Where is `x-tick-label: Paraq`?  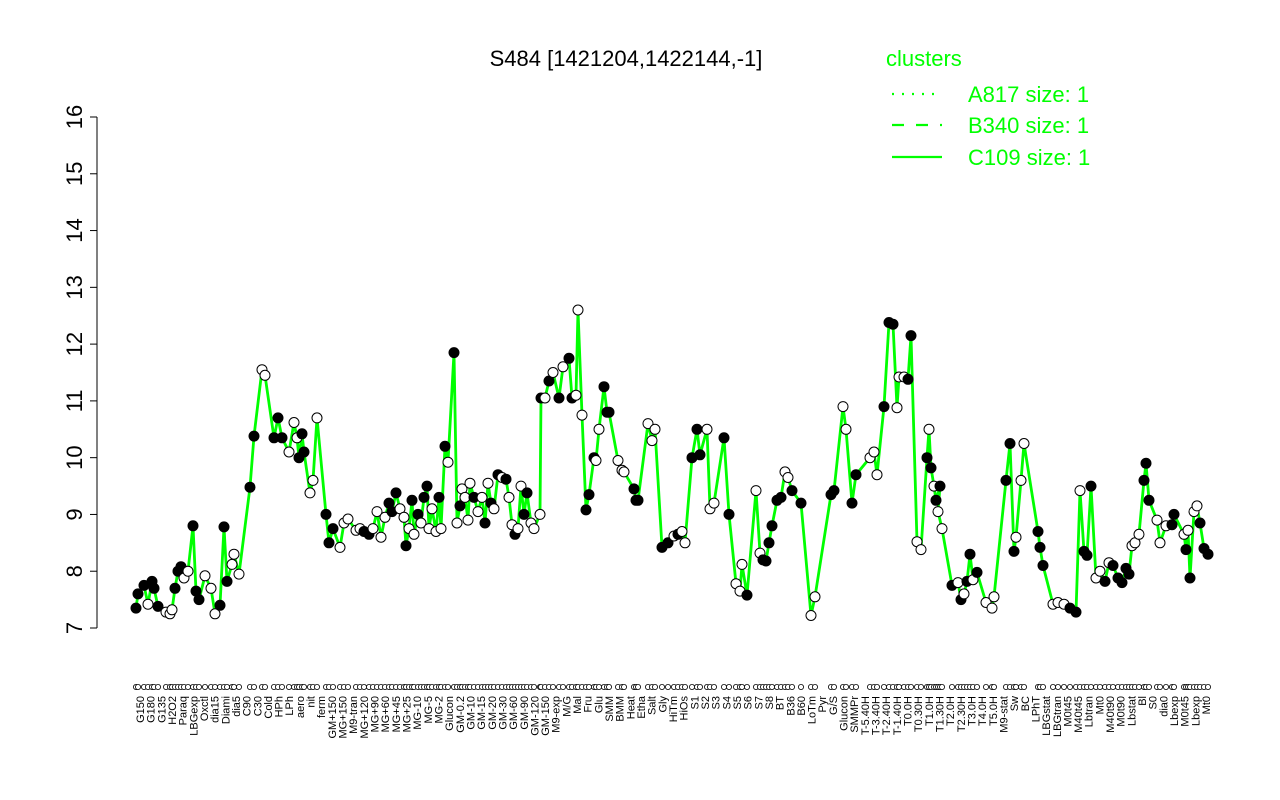
x-tick-label: Paraq is located at coordinates (184, 710).